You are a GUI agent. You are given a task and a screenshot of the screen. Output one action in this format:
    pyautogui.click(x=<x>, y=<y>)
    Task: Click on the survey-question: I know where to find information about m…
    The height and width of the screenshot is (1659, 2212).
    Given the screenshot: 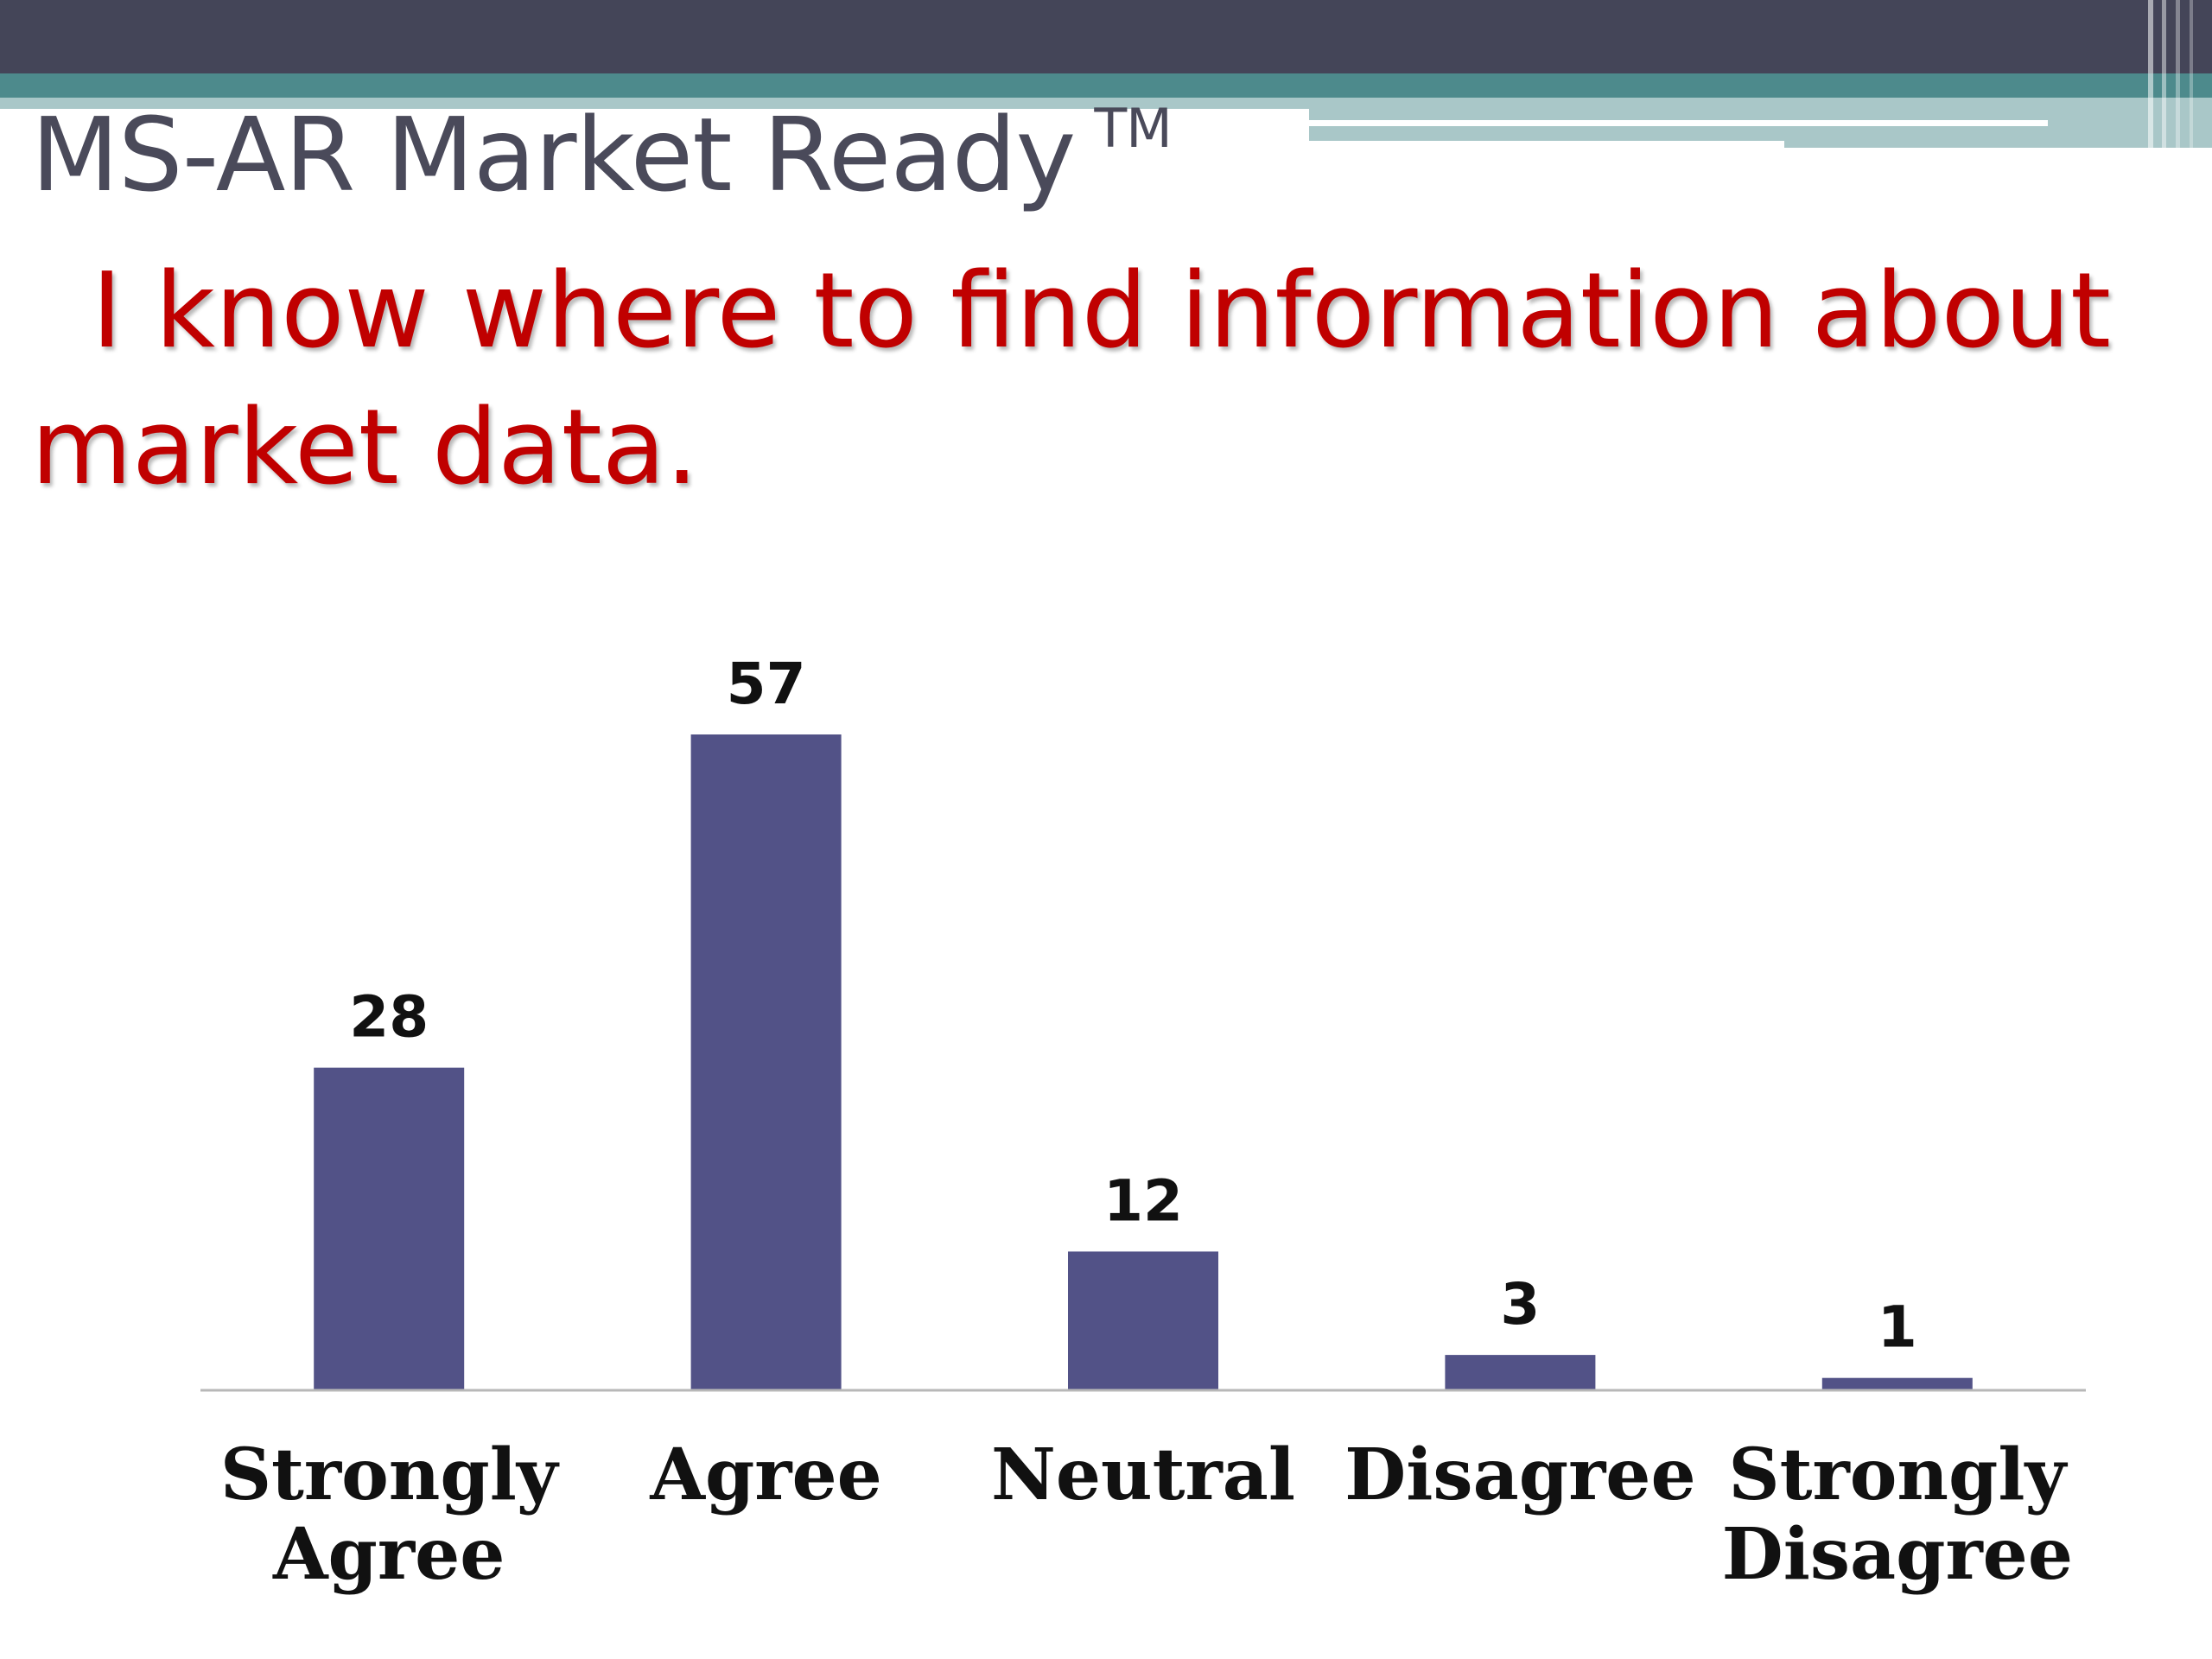 What is the action you would take?
    pyautogui.click(x=1071, y=379)
    